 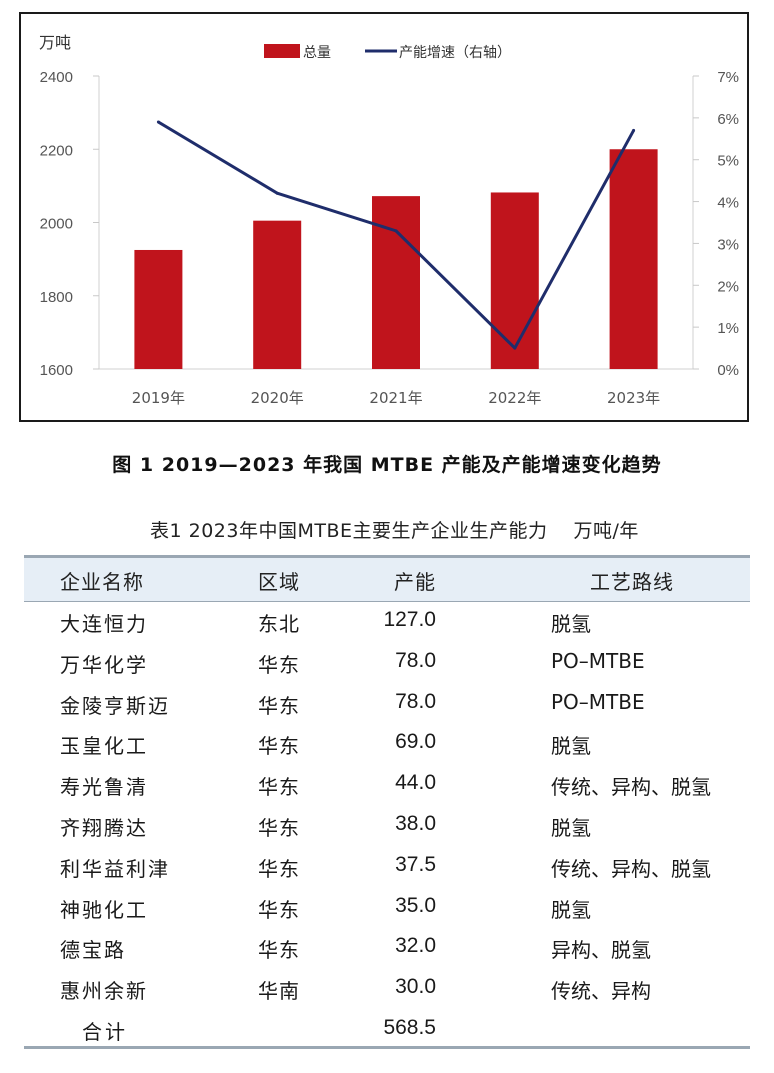 I want to click on capacity-cell: 127.0, so click(x=409, y=619).